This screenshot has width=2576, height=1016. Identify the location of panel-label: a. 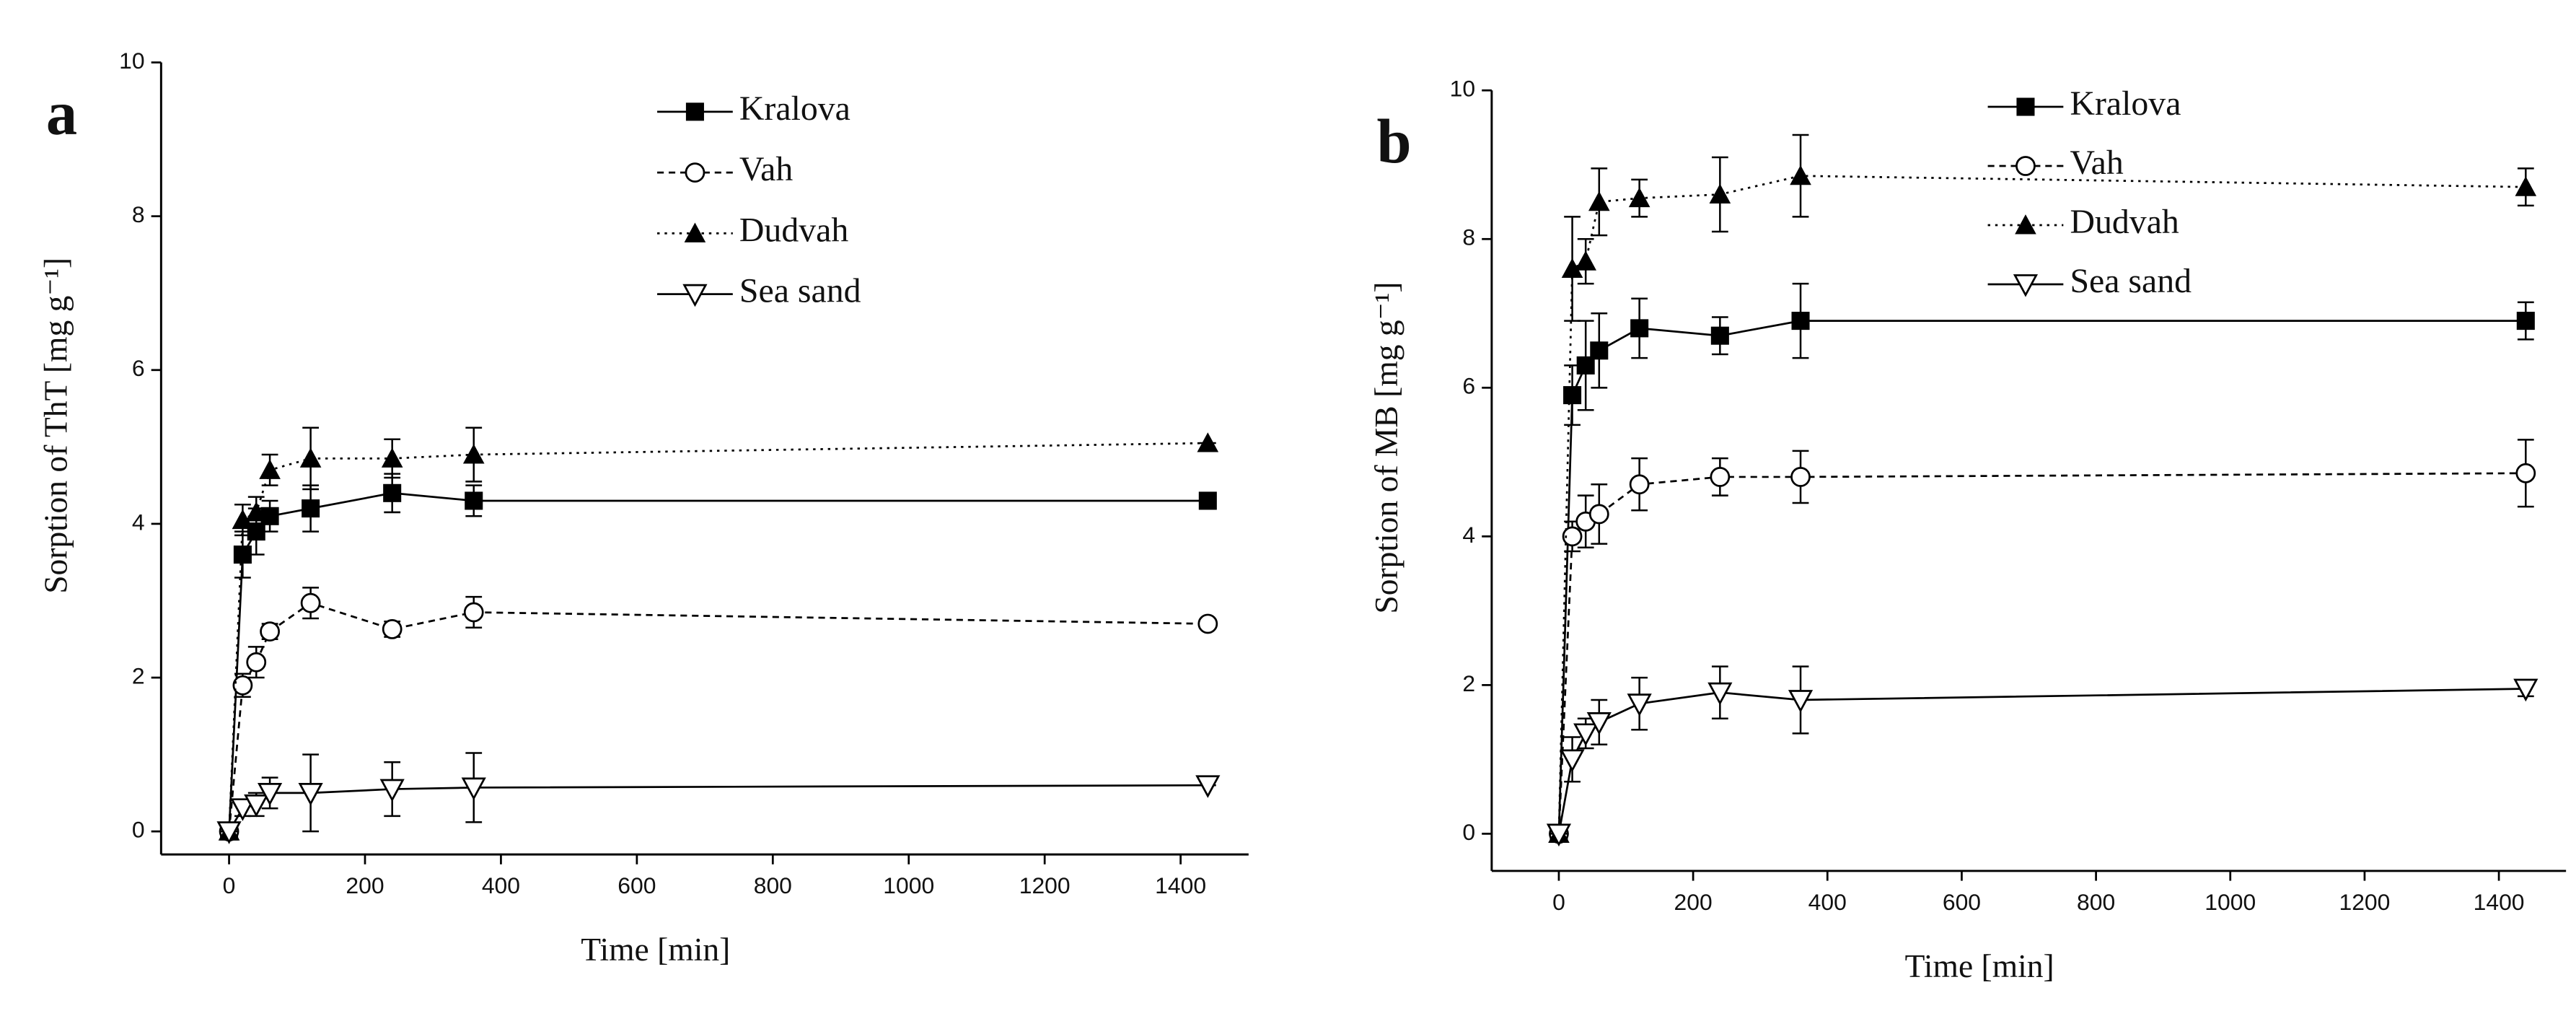
(61, 113).